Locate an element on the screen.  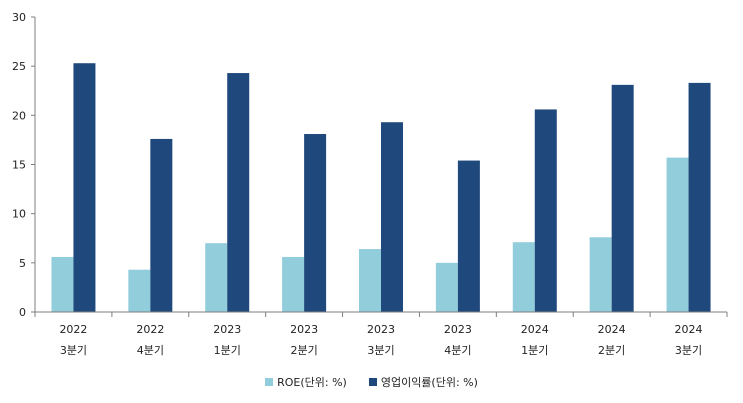
y-tick-label: 5 is located at coordinates (22, 263).